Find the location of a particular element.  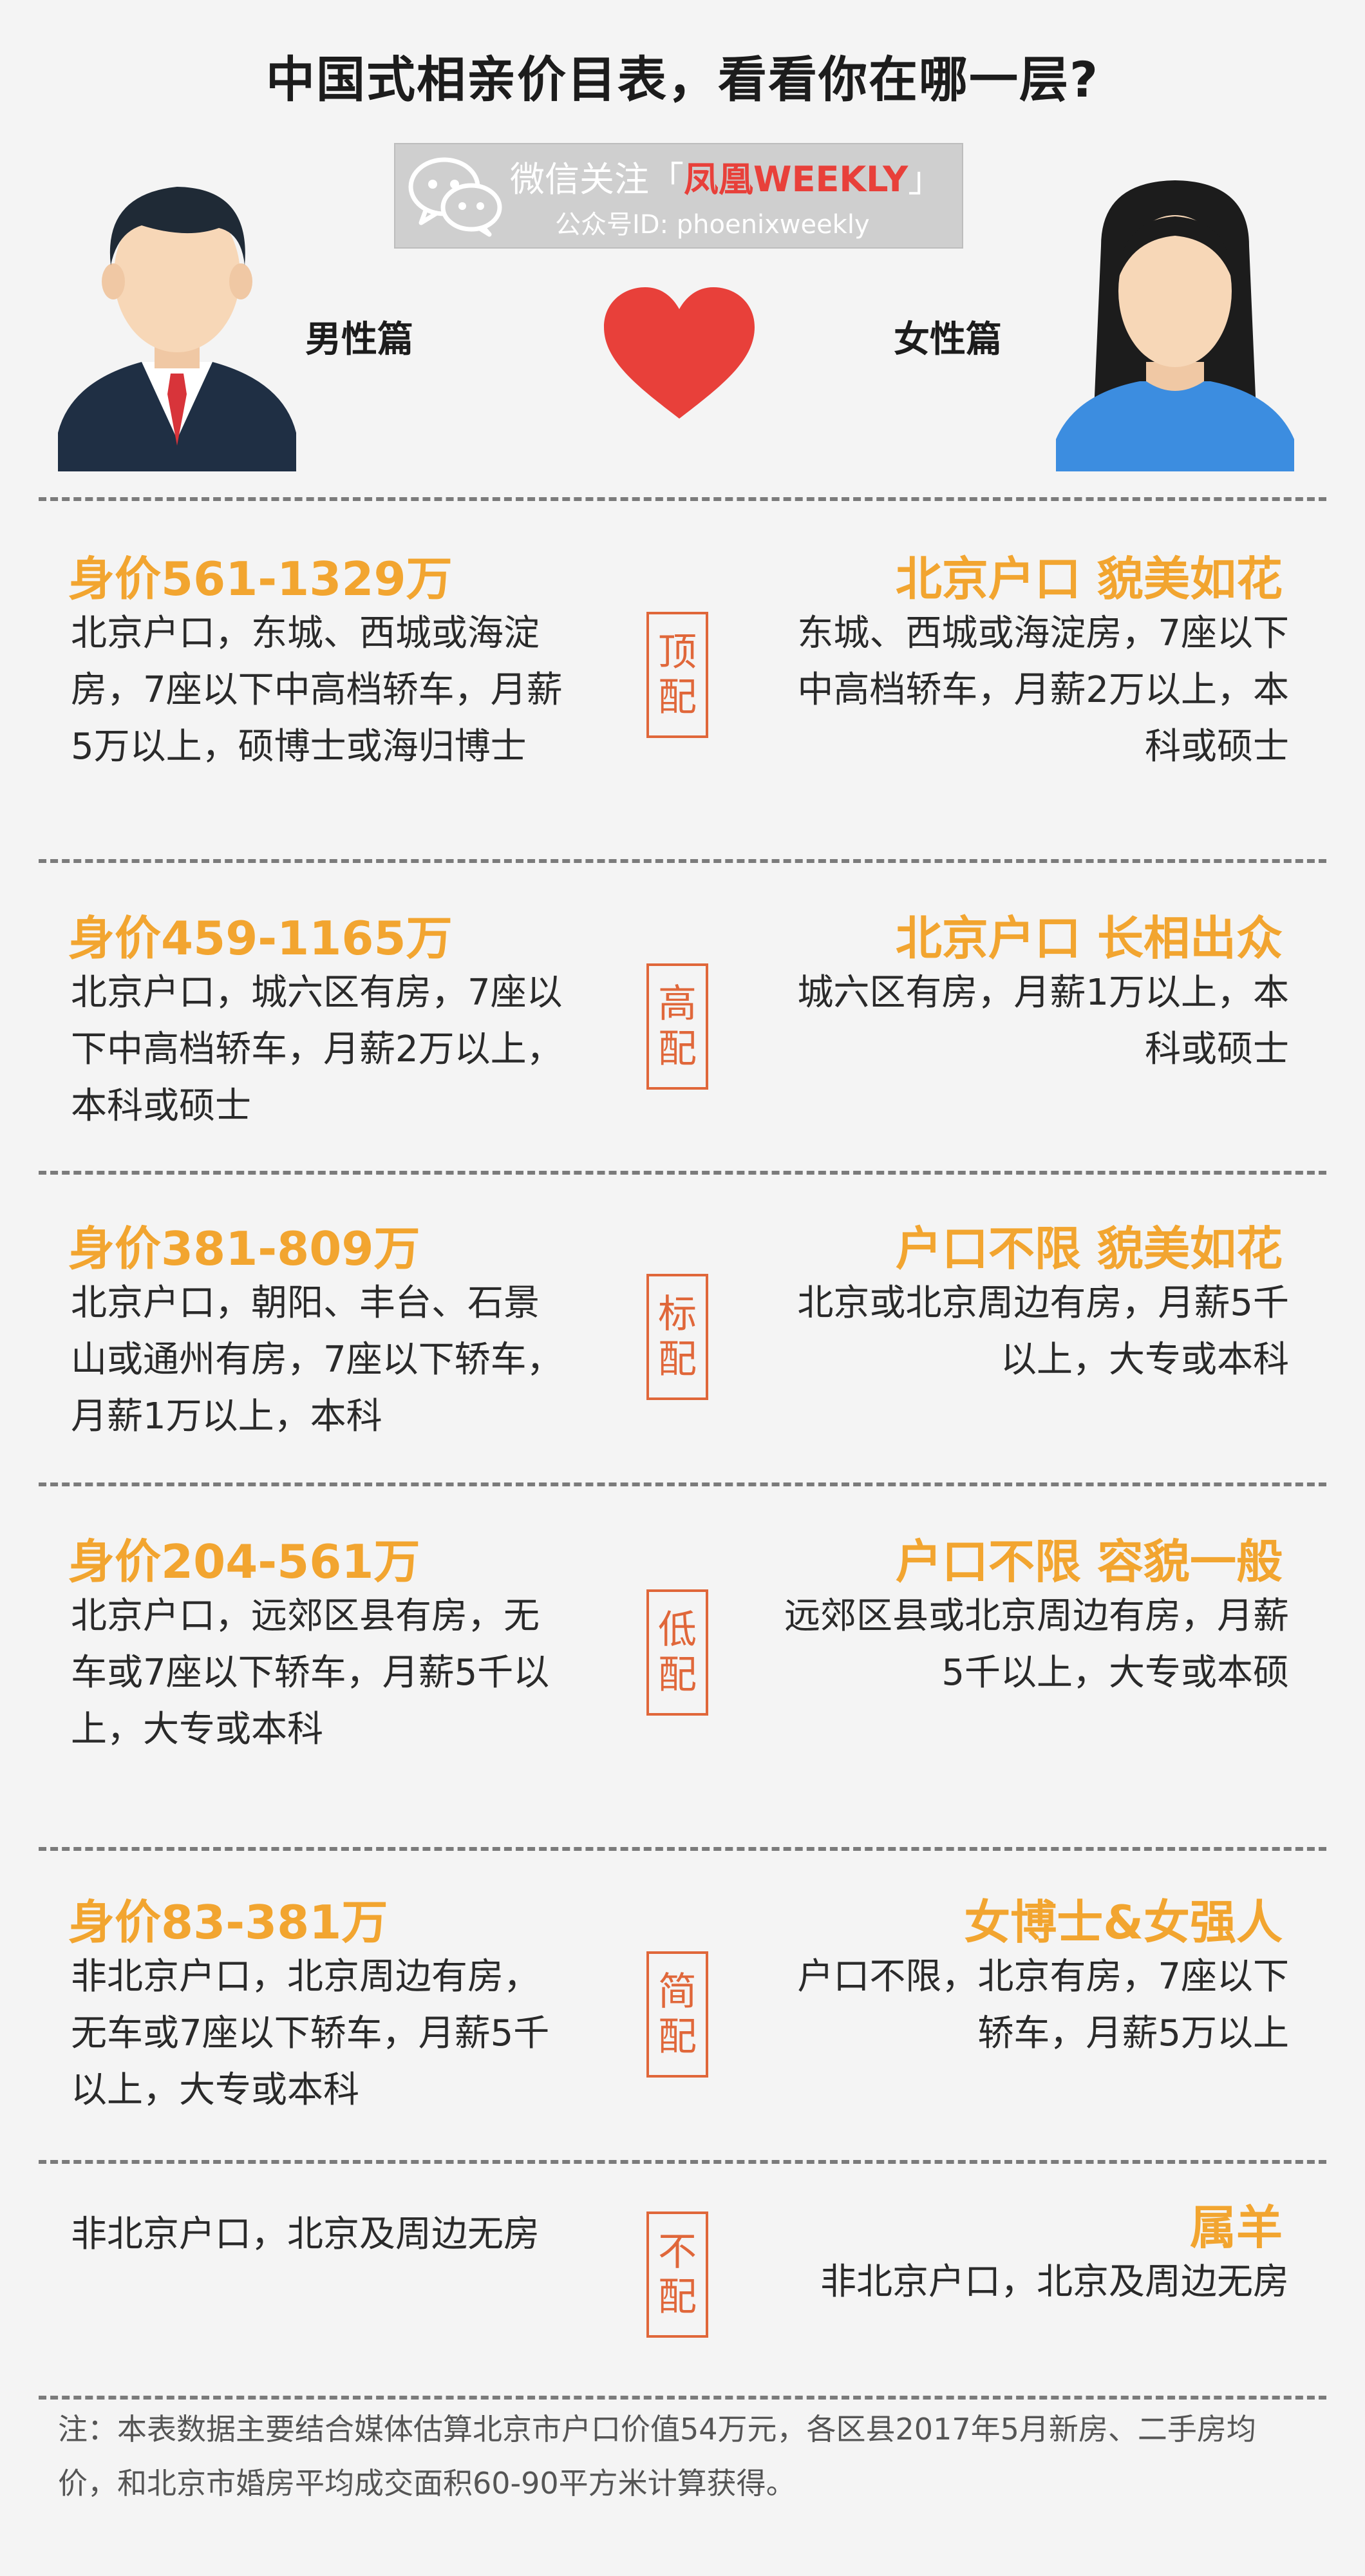

wechat-follow-text: 微信关注「凤凰WEEKLY」 is located at coordinates (727, 179).